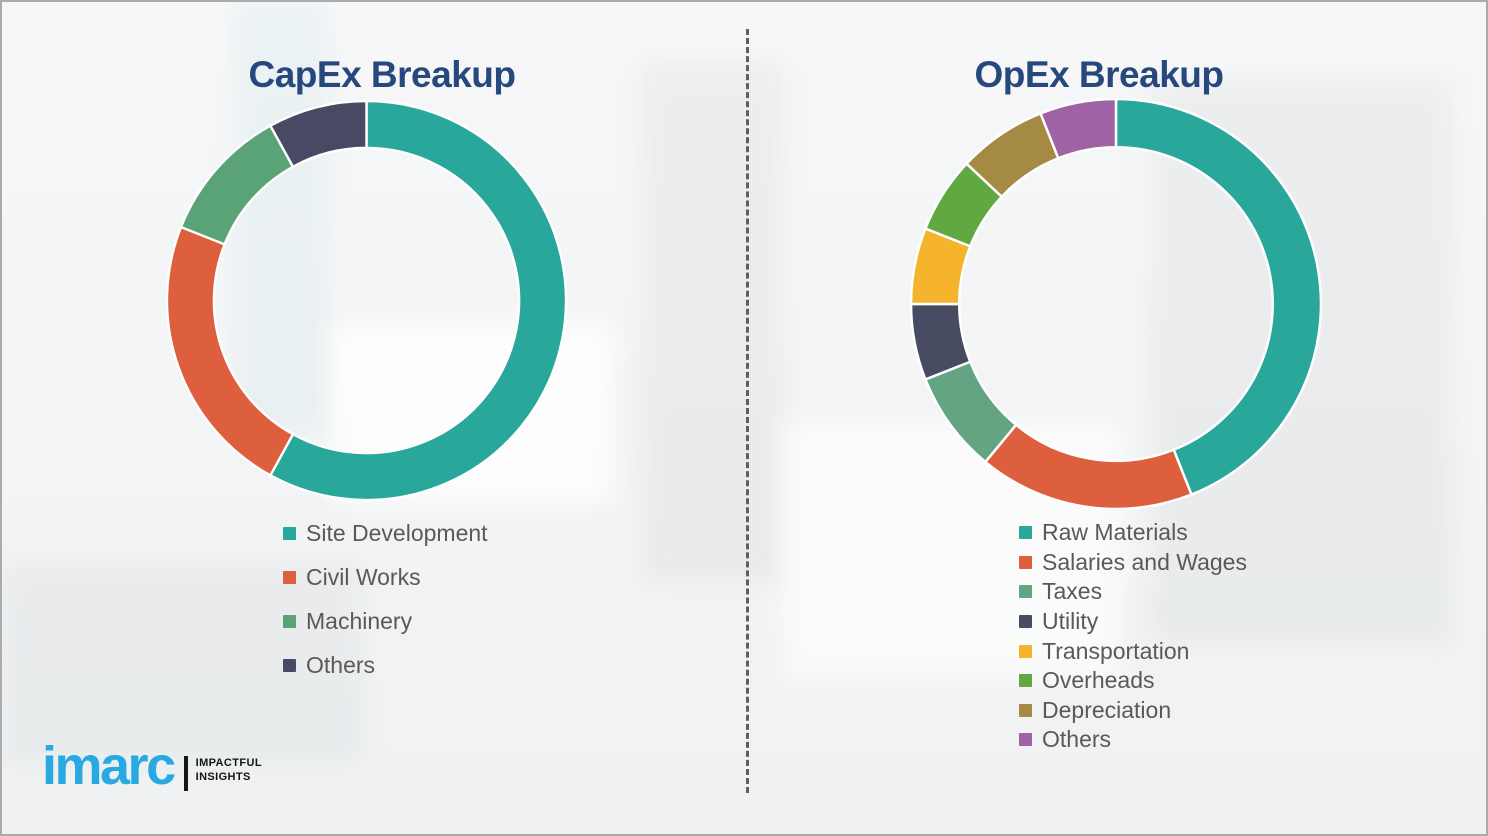 Image resolution: width=1488 pixels, height=836 pixels. Describe the element at coordinates (289, 577) in the screenshot. I see `civil-works-swatch-icon` at that location.